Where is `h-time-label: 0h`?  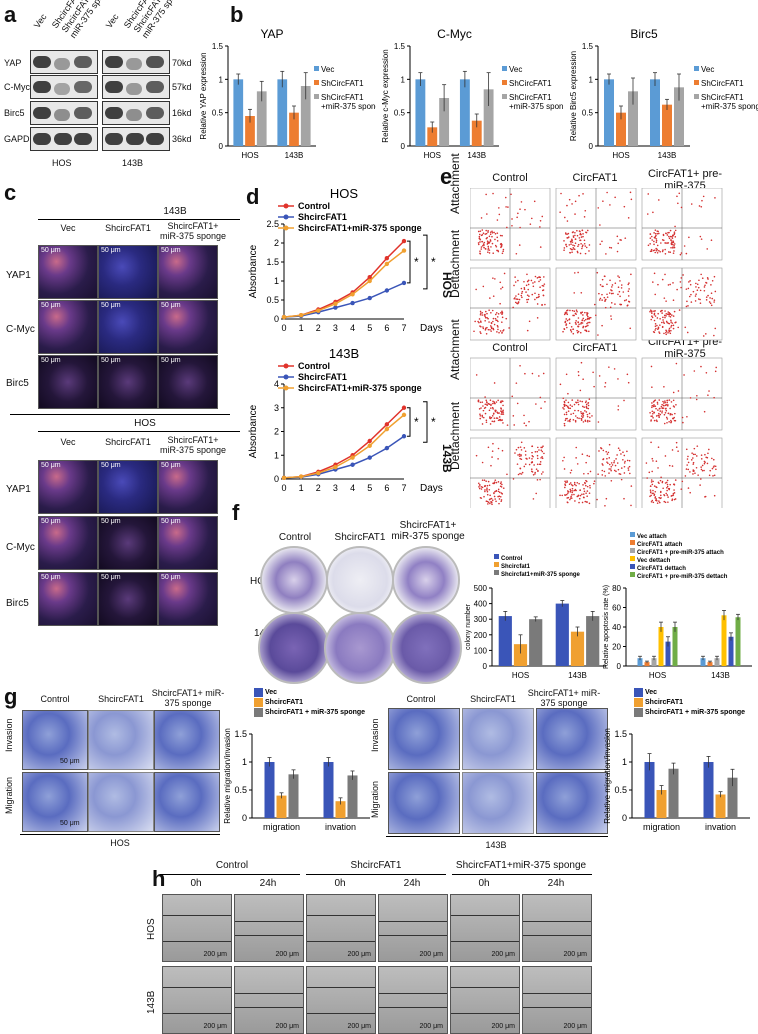
h-time-label: 0h is located at coordinates (196, 883).